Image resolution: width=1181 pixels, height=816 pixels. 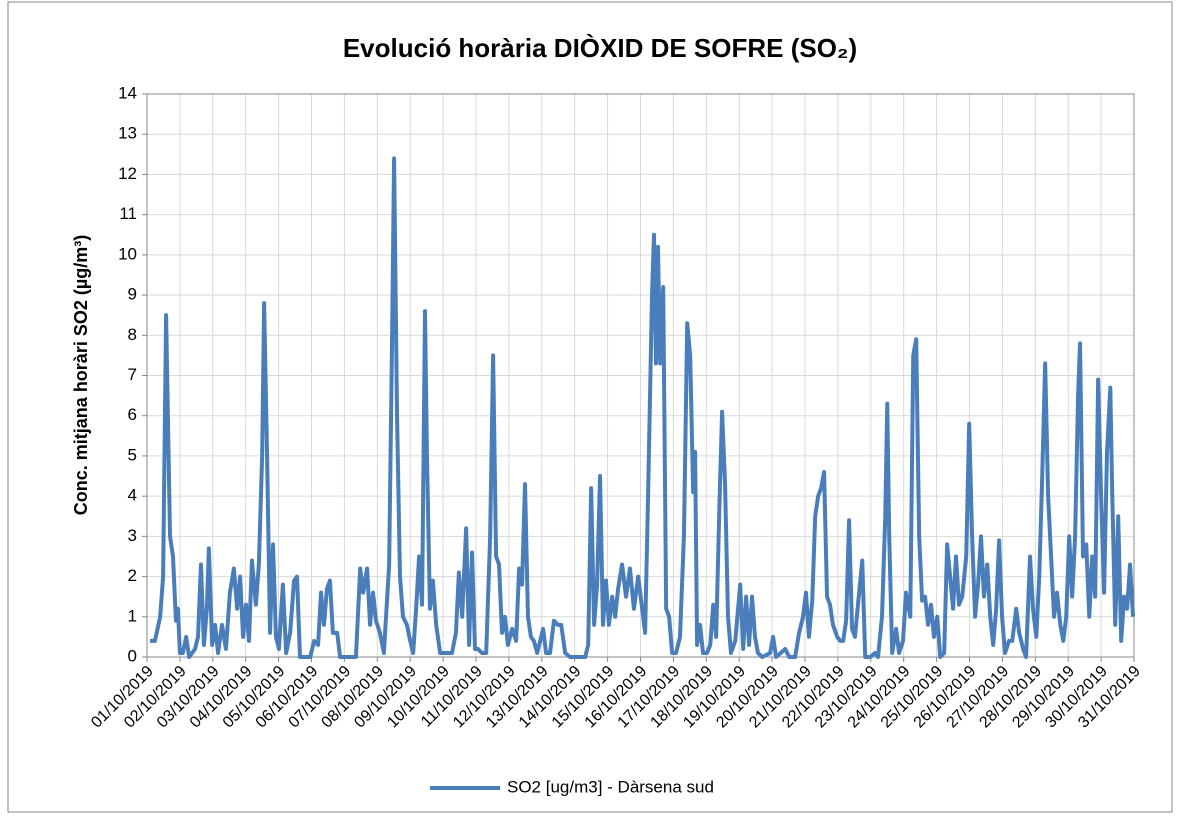 I want to click on legend-label: SO2 [ug/m3] - Dàrsena sud, so click(x=610, y=786).